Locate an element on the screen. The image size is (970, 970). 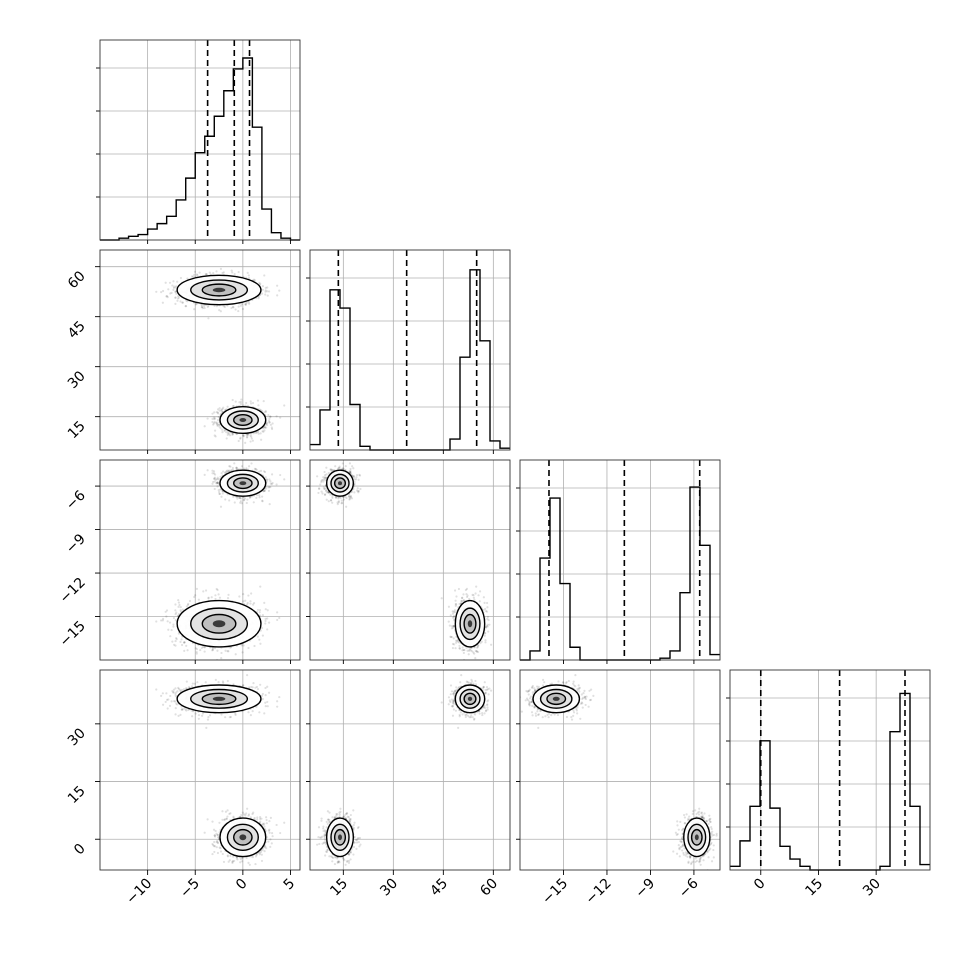
histogram-step is located at coordinates (200, 149).